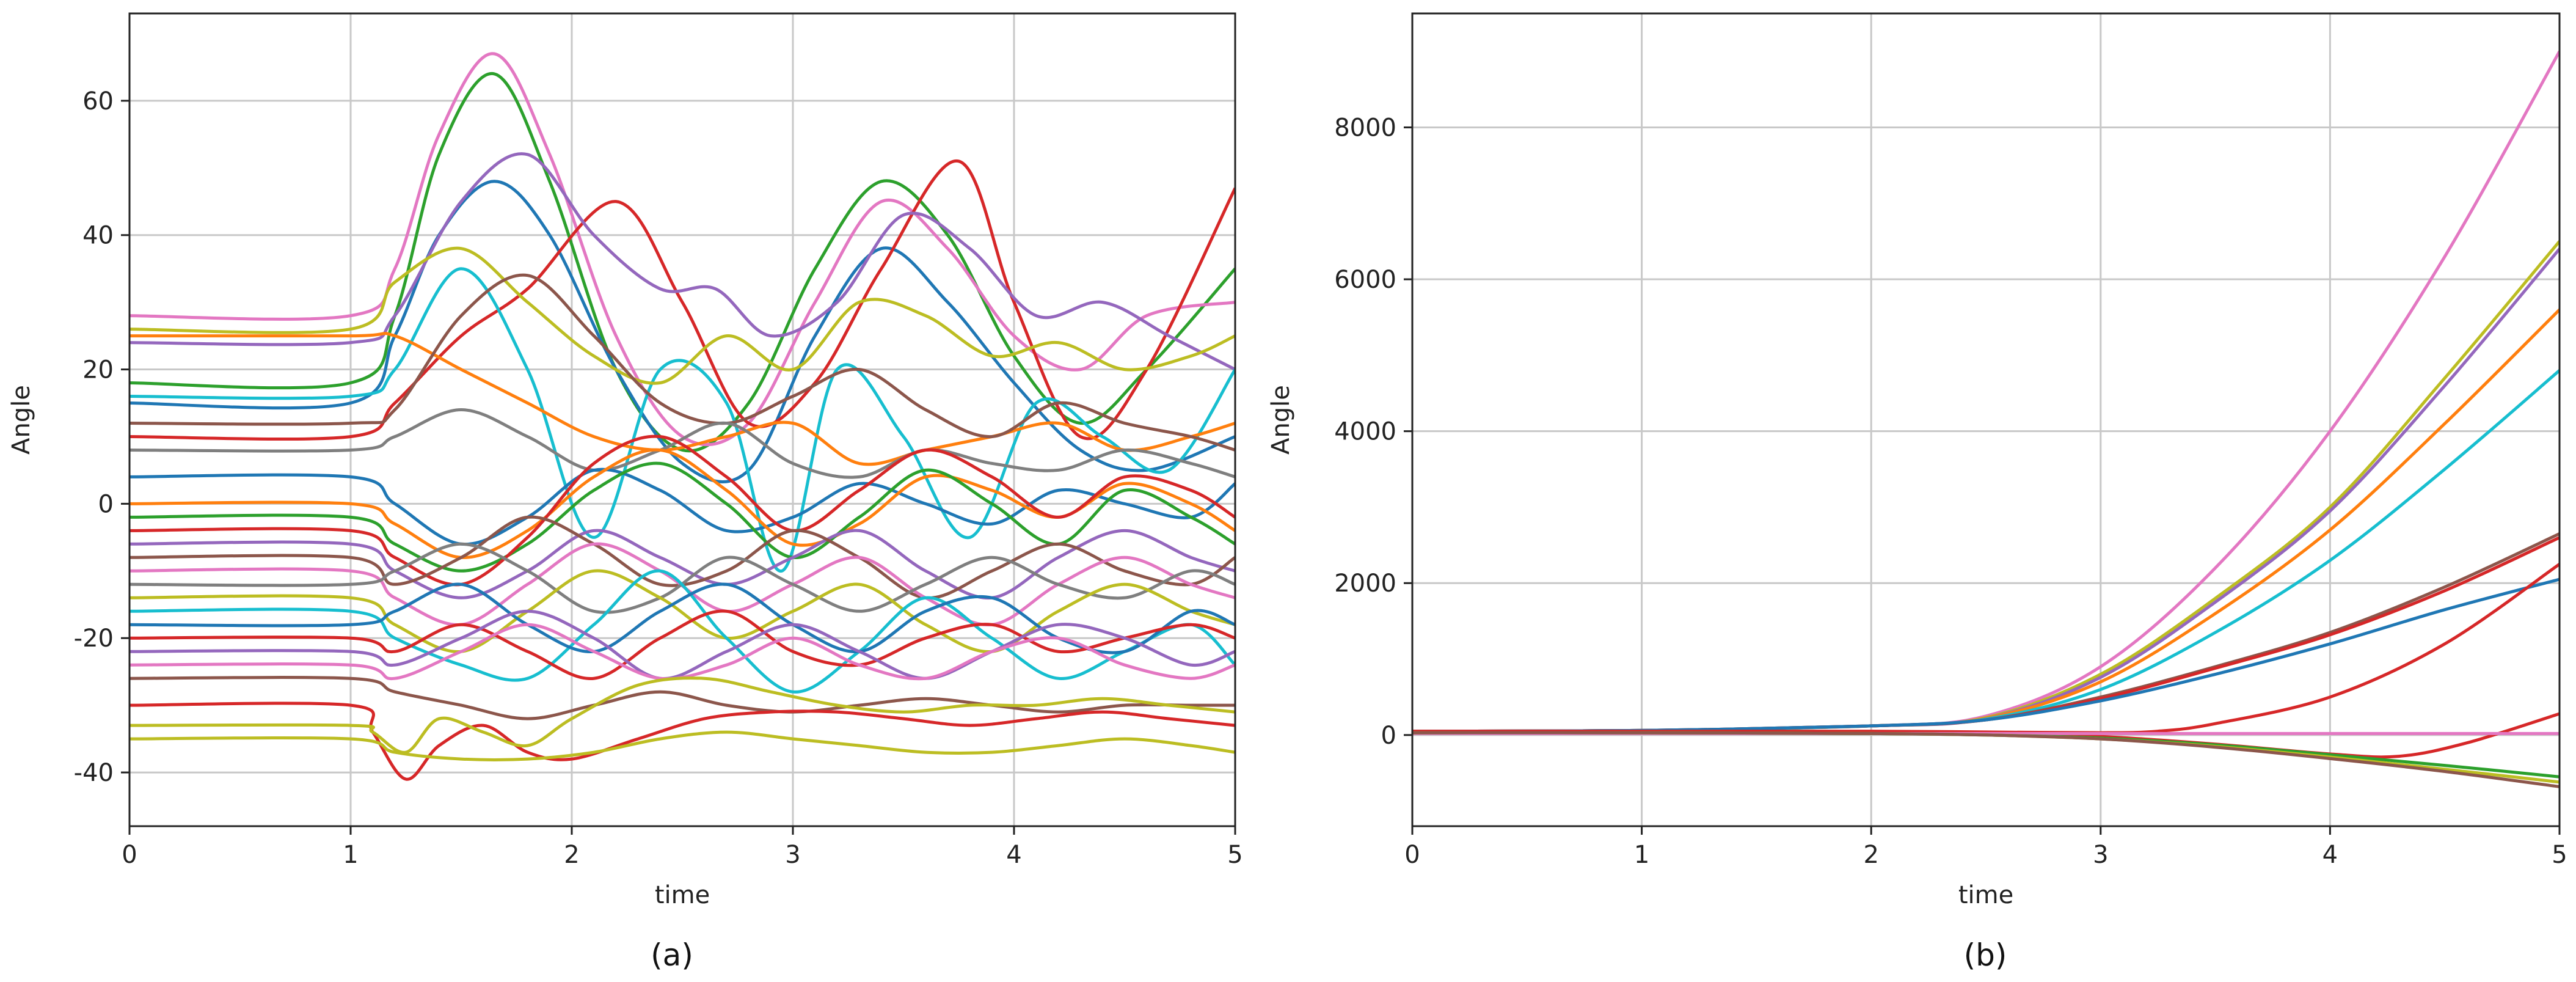 The height and width of the screenshot is (982, 2576). Describe the element at coordinates (1365, 584) in the screenshot. I see `y-tick-label: 2000` at that location.